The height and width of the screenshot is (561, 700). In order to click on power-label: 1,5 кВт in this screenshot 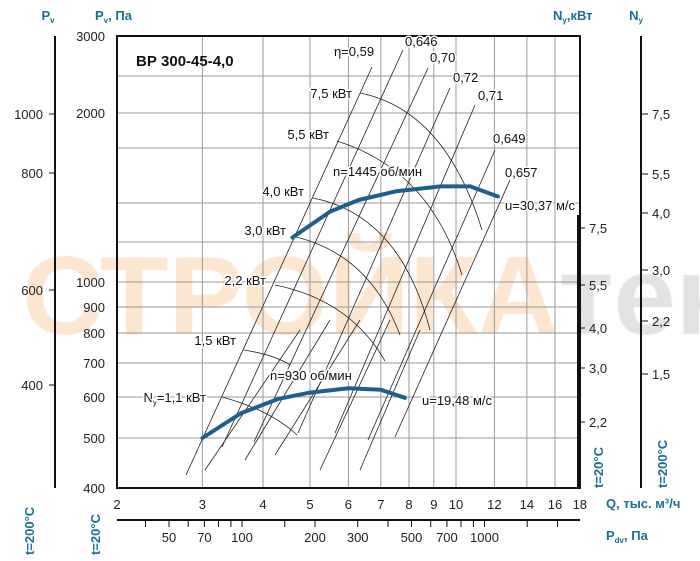, I will do `click(215, 340)`.